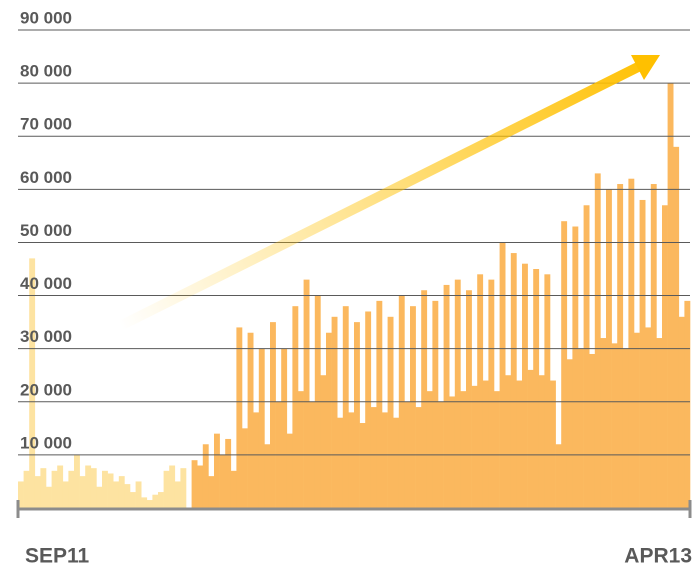 The height and width of the screenshot is (576, 698). What do you see at coordinates (46, 389) in the screenshot?
I see `y-tick-label: 20 000` at bounding box center [46, 389].